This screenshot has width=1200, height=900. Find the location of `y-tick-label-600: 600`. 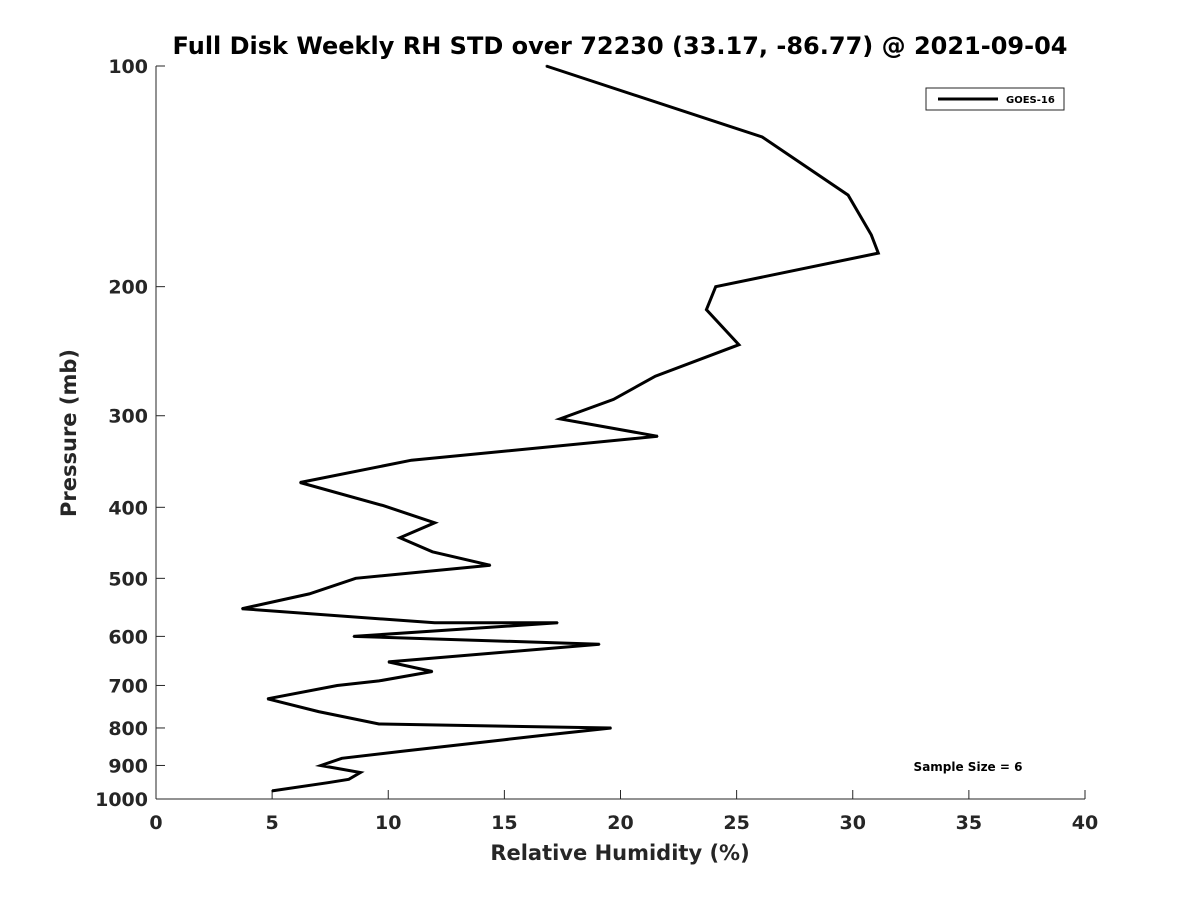

y-tick-label-600: 600 is located at coordinates (128, 637).